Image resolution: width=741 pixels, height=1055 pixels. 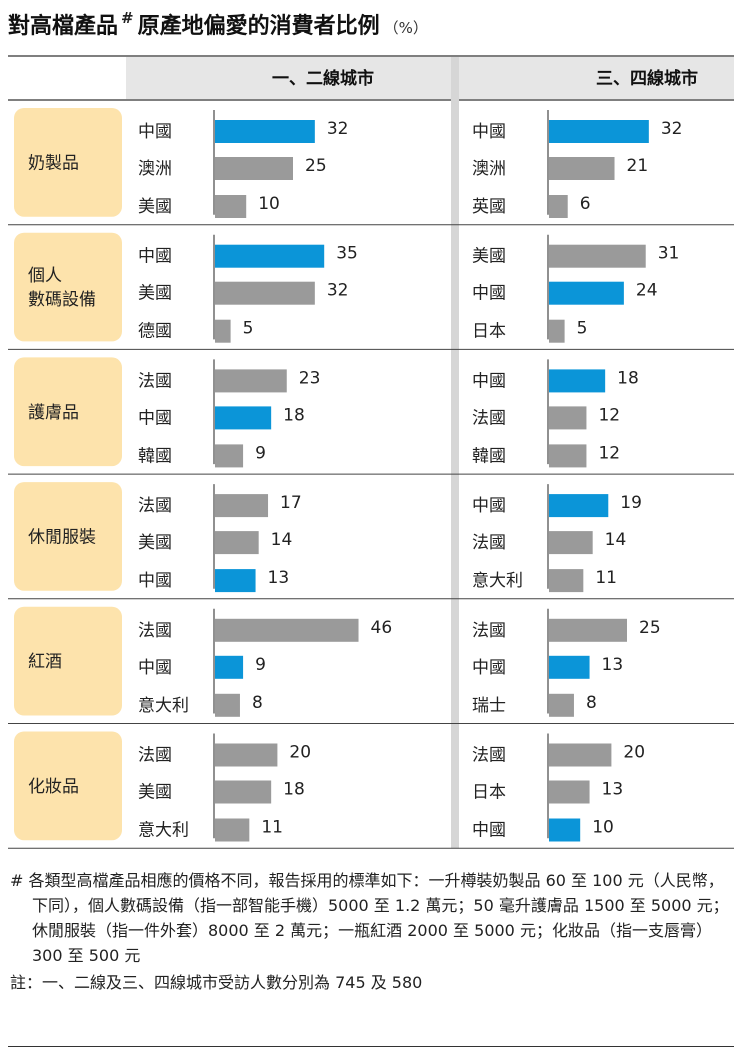 What do you see at coordinates (310, 378) in the screenshot?
I see `data-label: 23` at bounding box center [310, 378].